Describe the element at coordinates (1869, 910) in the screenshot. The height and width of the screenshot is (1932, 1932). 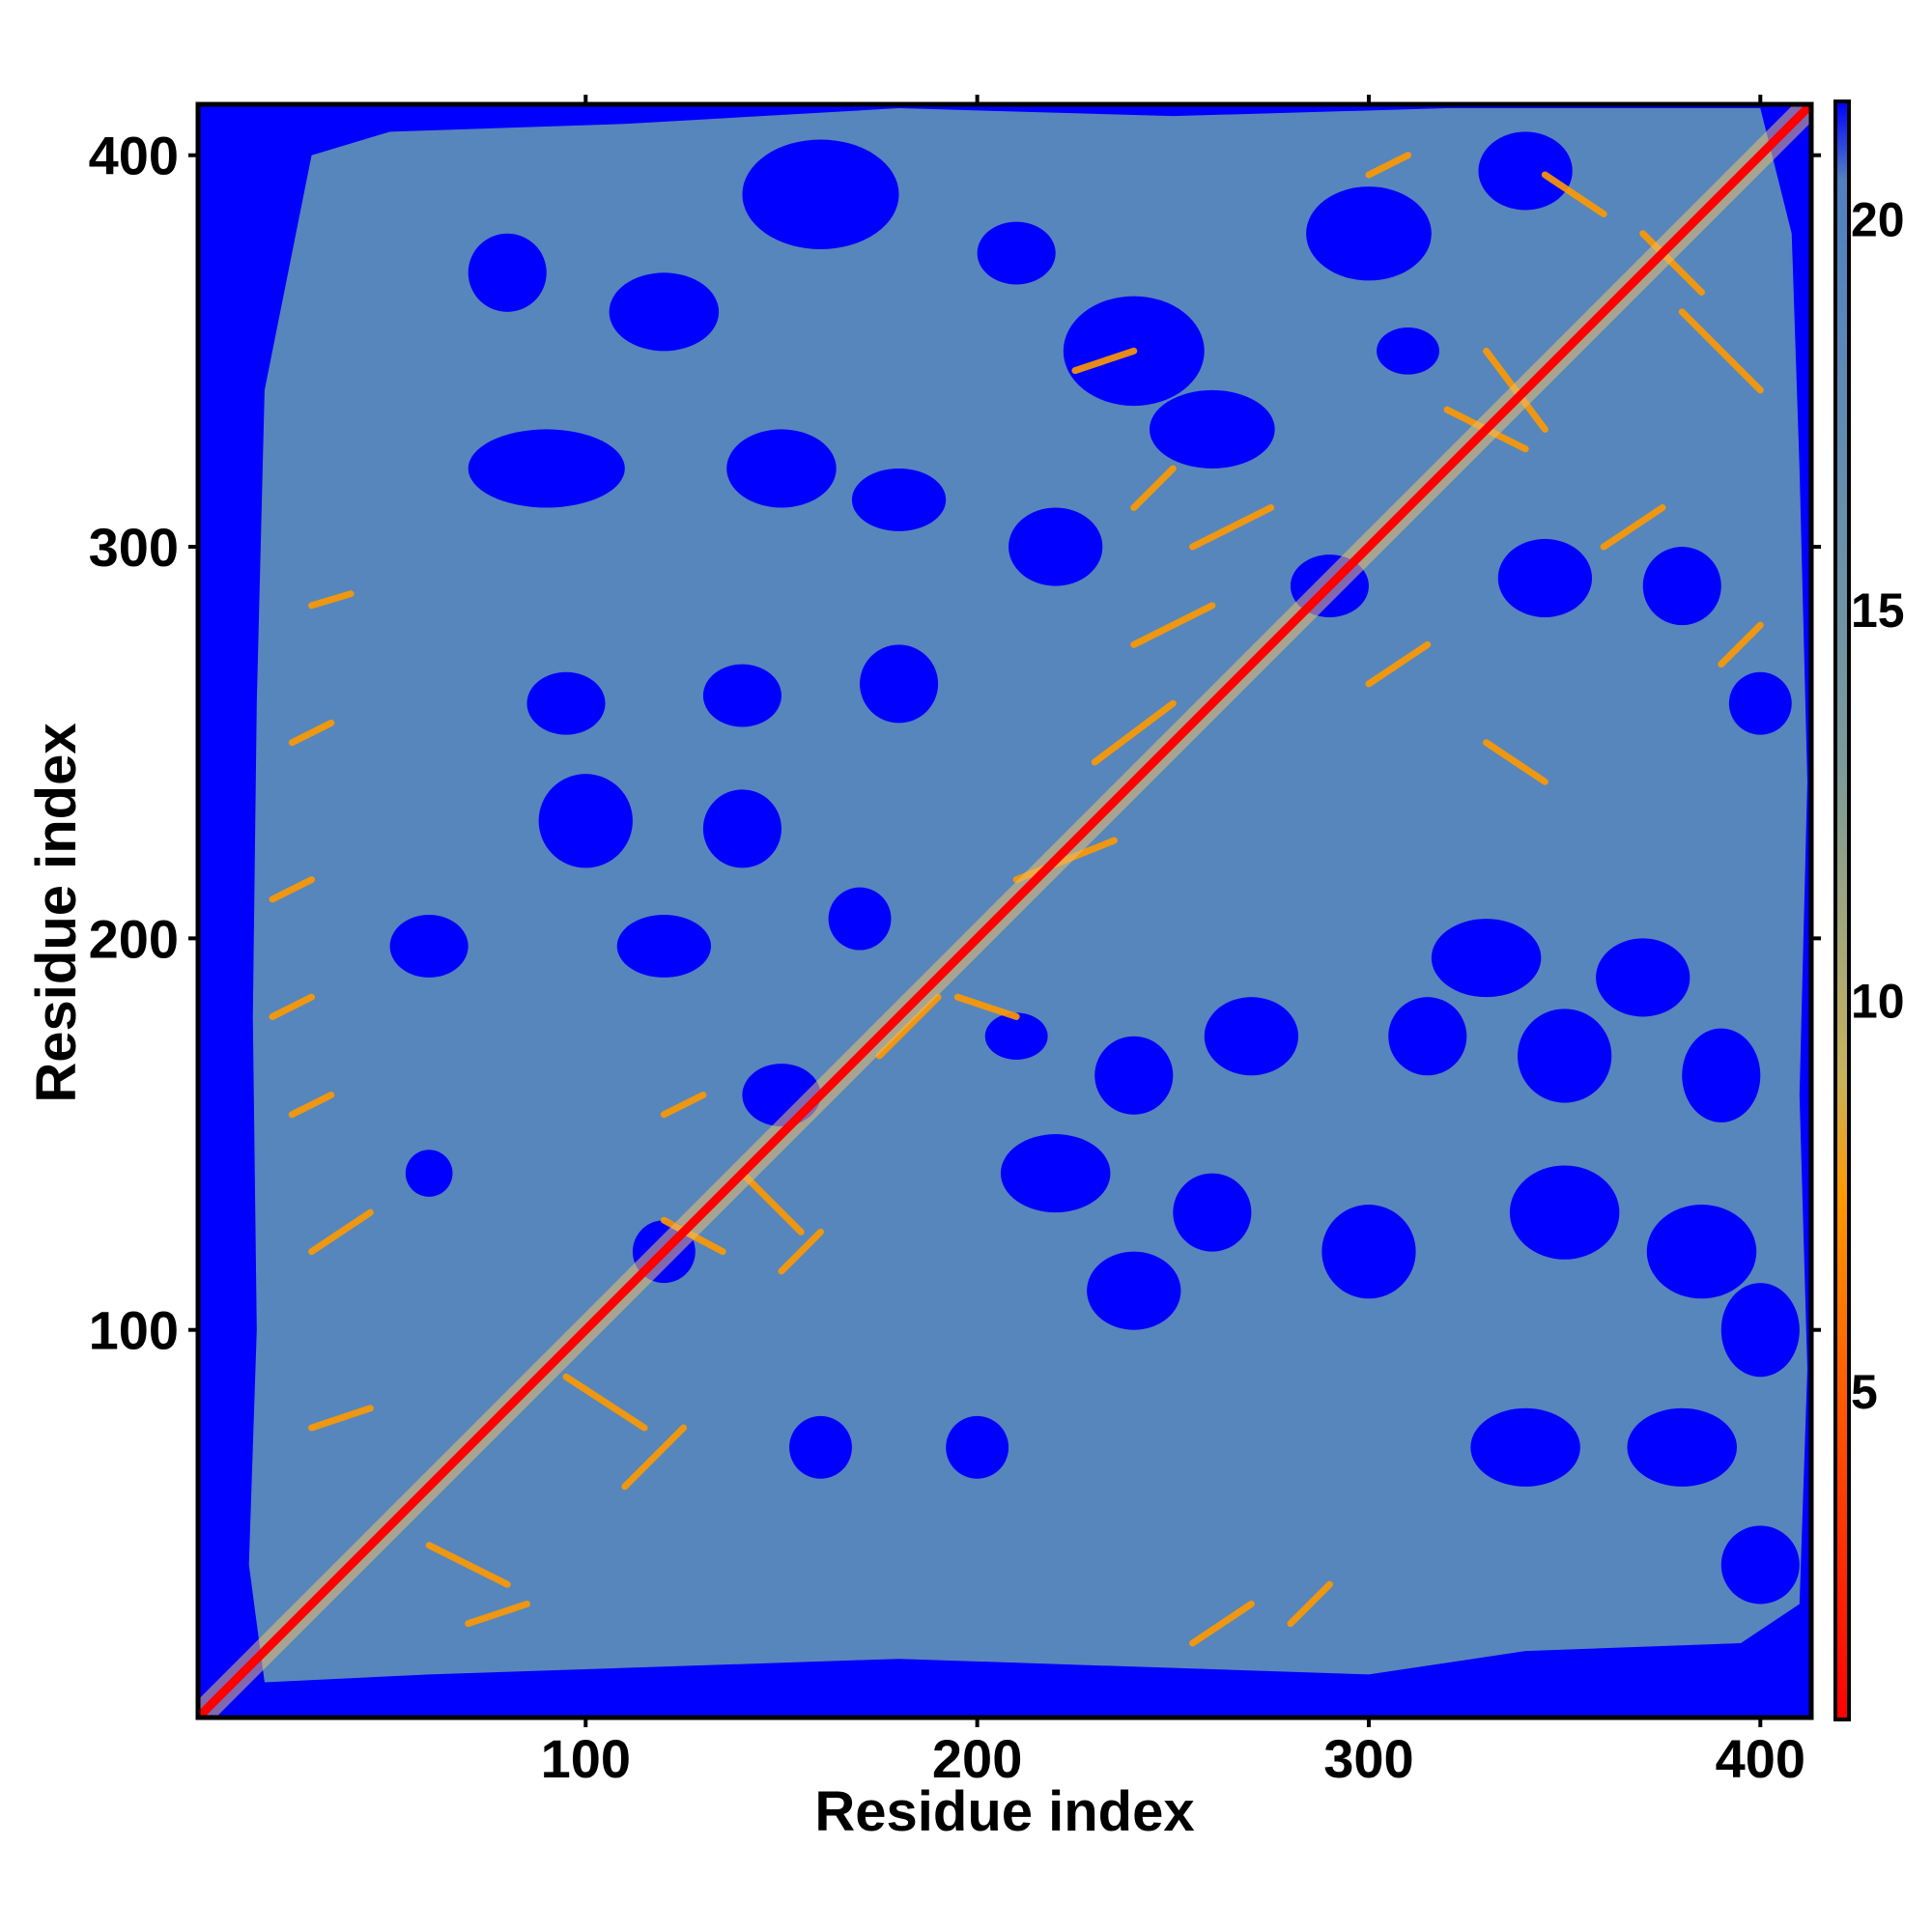
I see `colorbar: 5 10 15 20` at that location.